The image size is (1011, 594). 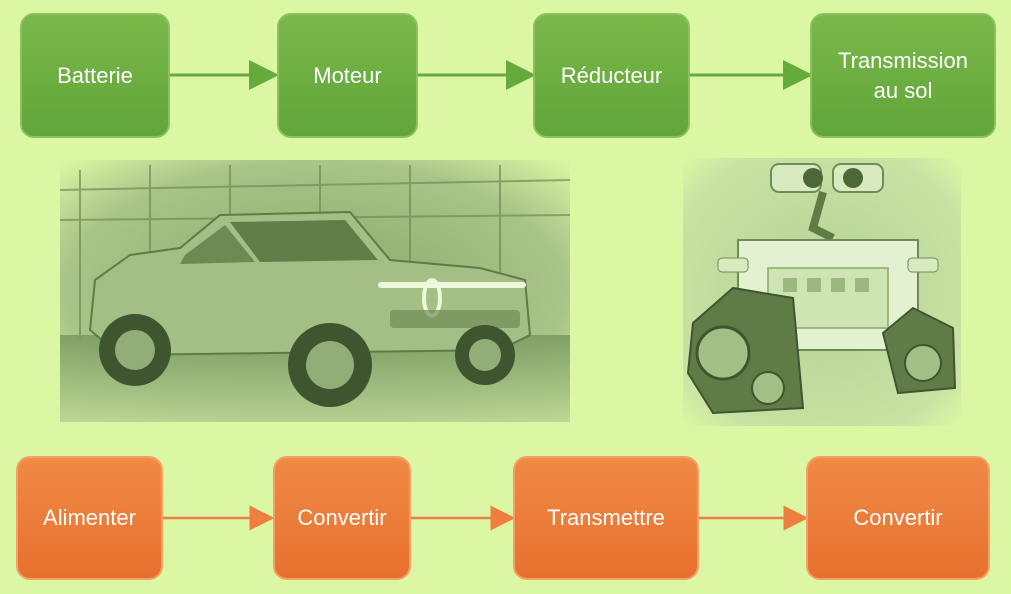 I want to click on box-label: Batterie, so click(x=95, y=75).